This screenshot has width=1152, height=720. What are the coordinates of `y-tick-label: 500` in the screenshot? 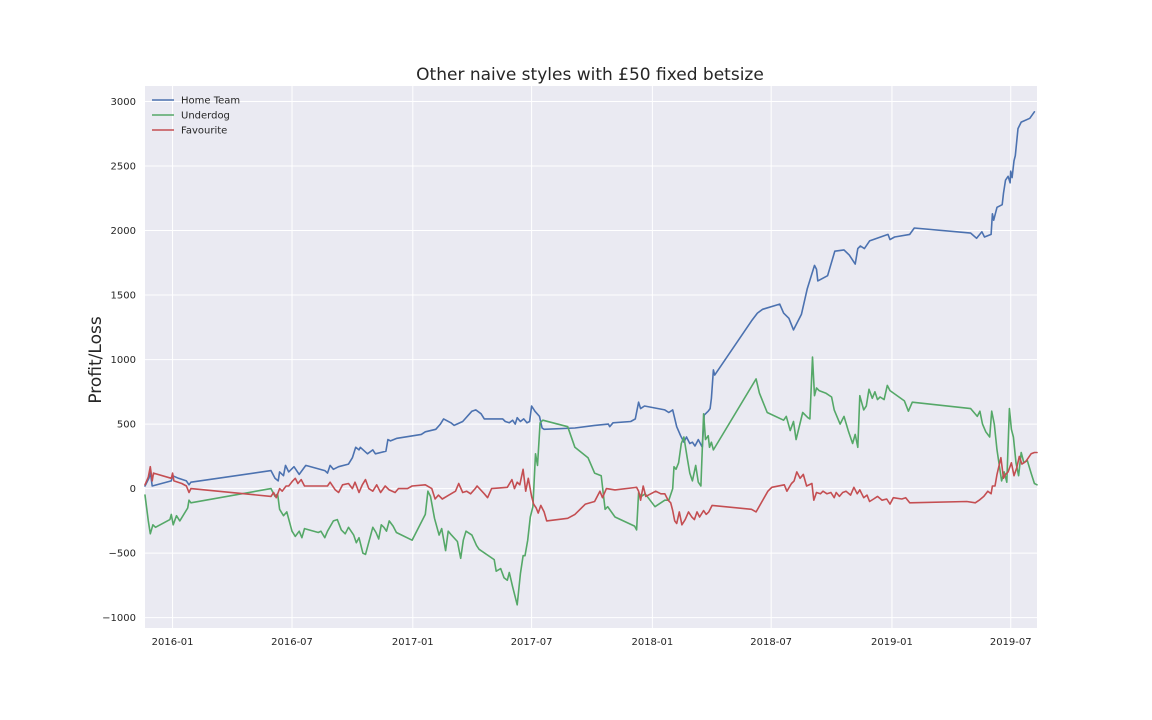 It's located at (126, 425).